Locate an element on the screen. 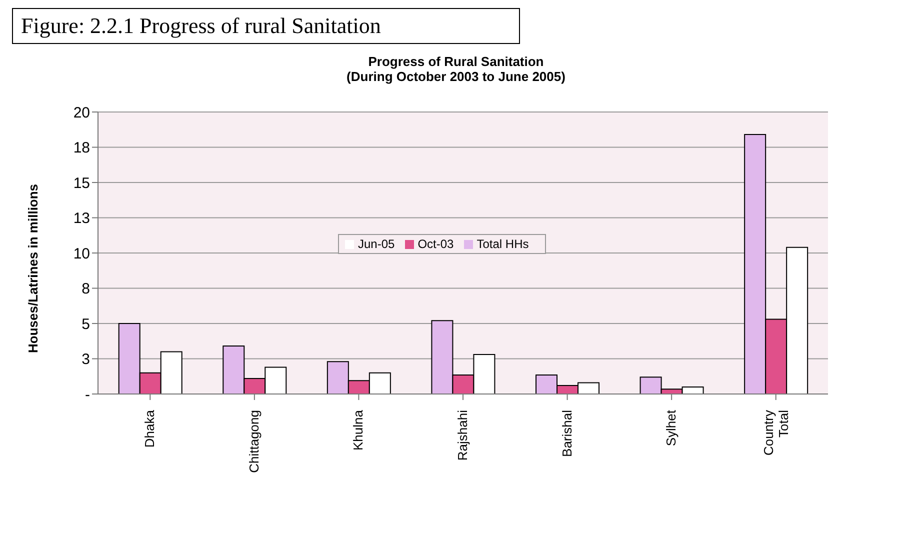 The height and width of the screenshot is (544, 912). y-tick-label: 8 is located at coordinates (86, 289).